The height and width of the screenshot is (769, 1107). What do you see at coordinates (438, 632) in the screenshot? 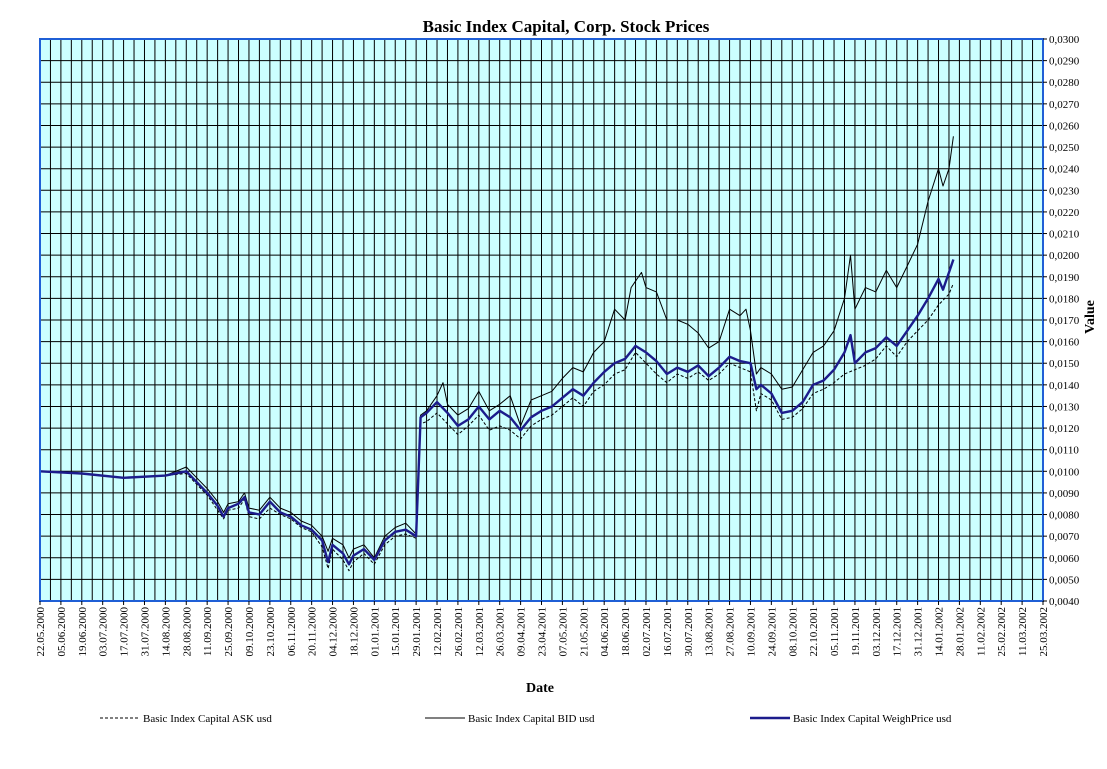
I see `x-tick-label: 12.02.2001` at bounding box center [438, 632].